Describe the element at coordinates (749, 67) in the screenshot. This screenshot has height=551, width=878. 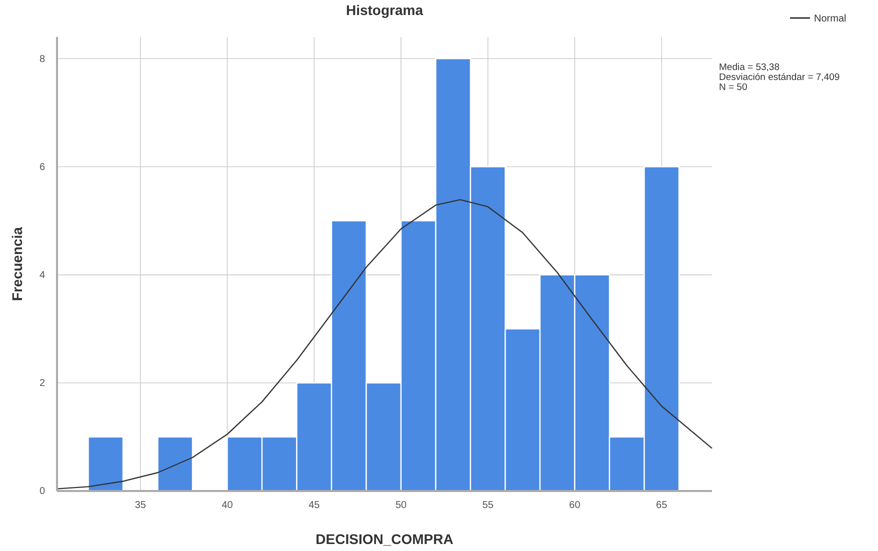
I see `text: Media = 53,38` at that location.